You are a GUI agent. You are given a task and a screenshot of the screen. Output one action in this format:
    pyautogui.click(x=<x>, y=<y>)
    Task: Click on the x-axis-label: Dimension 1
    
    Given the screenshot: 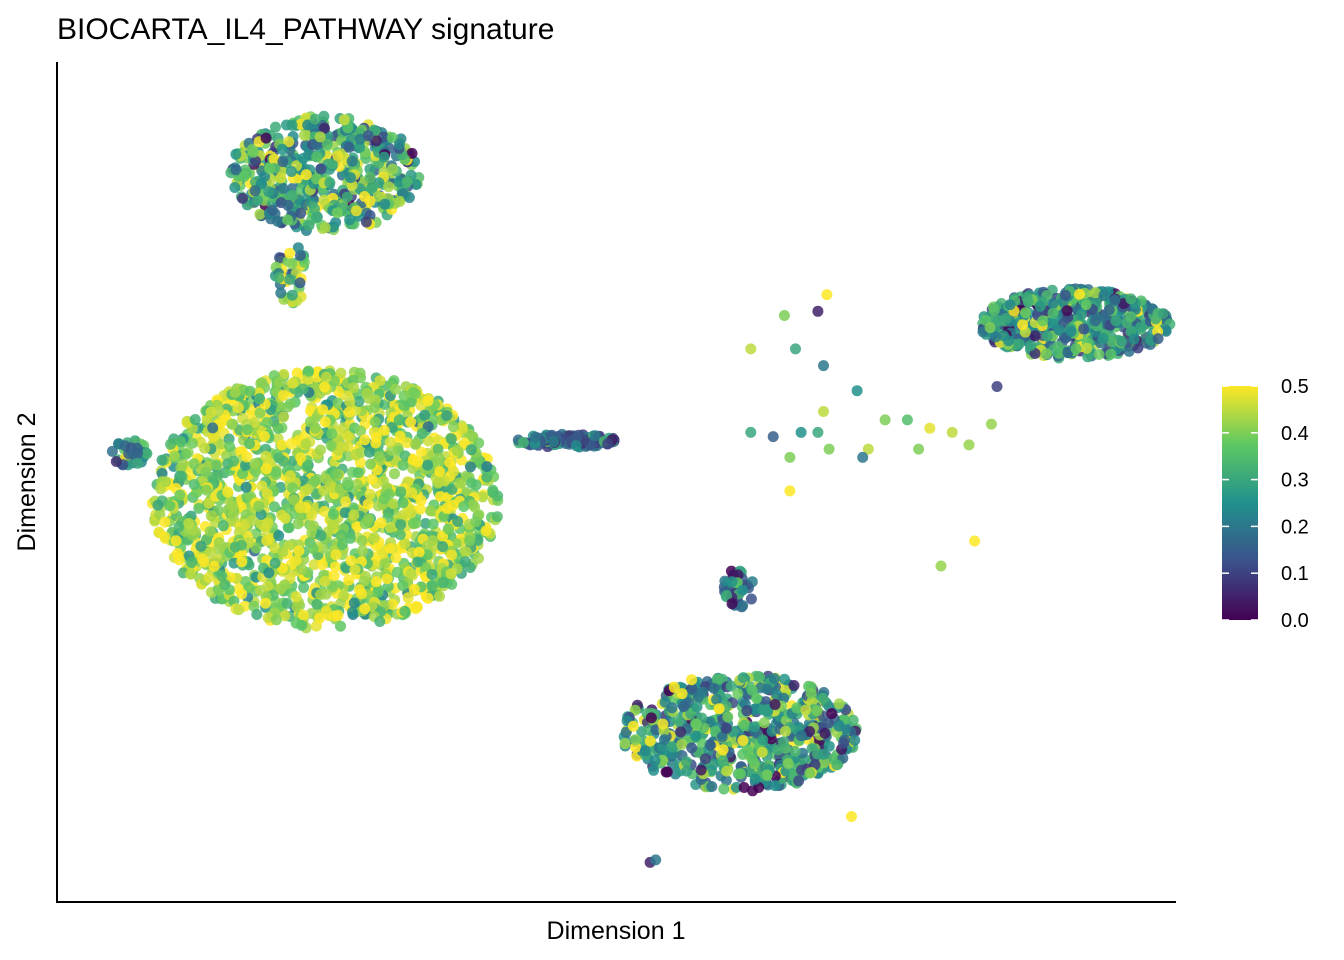 What is the action you would take?
    pyautogui.click(x=616, y=931)
    